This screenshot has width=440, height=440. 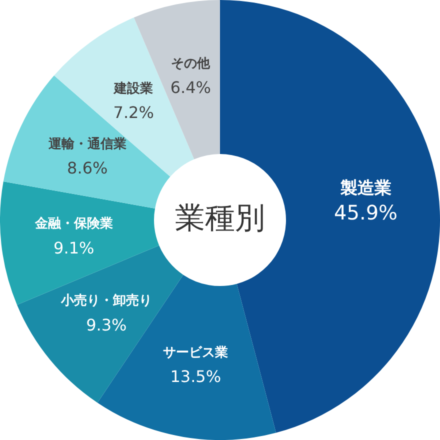 I want to click on data-label: 13.5%, so click(x=196, y=376).